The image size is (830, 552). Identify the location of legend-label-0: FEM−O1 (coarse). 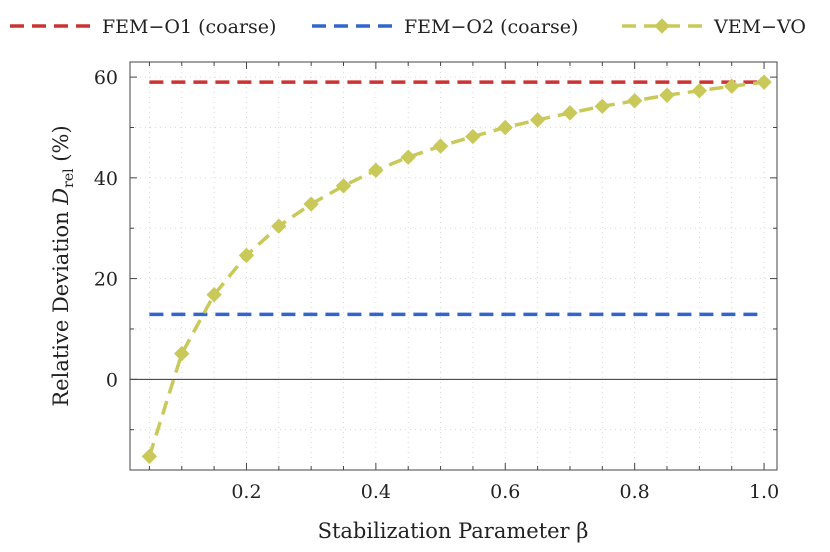
(189, 27).